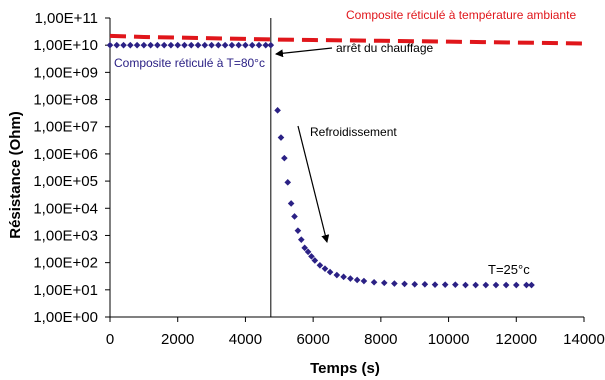 This screenshot has height=380, width=605. What do you see at coordinates (355, 332) in the screenshot?
I see `x-axis-ticks: 0 2000 4000 6000 8000 10000 12000 14000` at bounding box center [355, 332].